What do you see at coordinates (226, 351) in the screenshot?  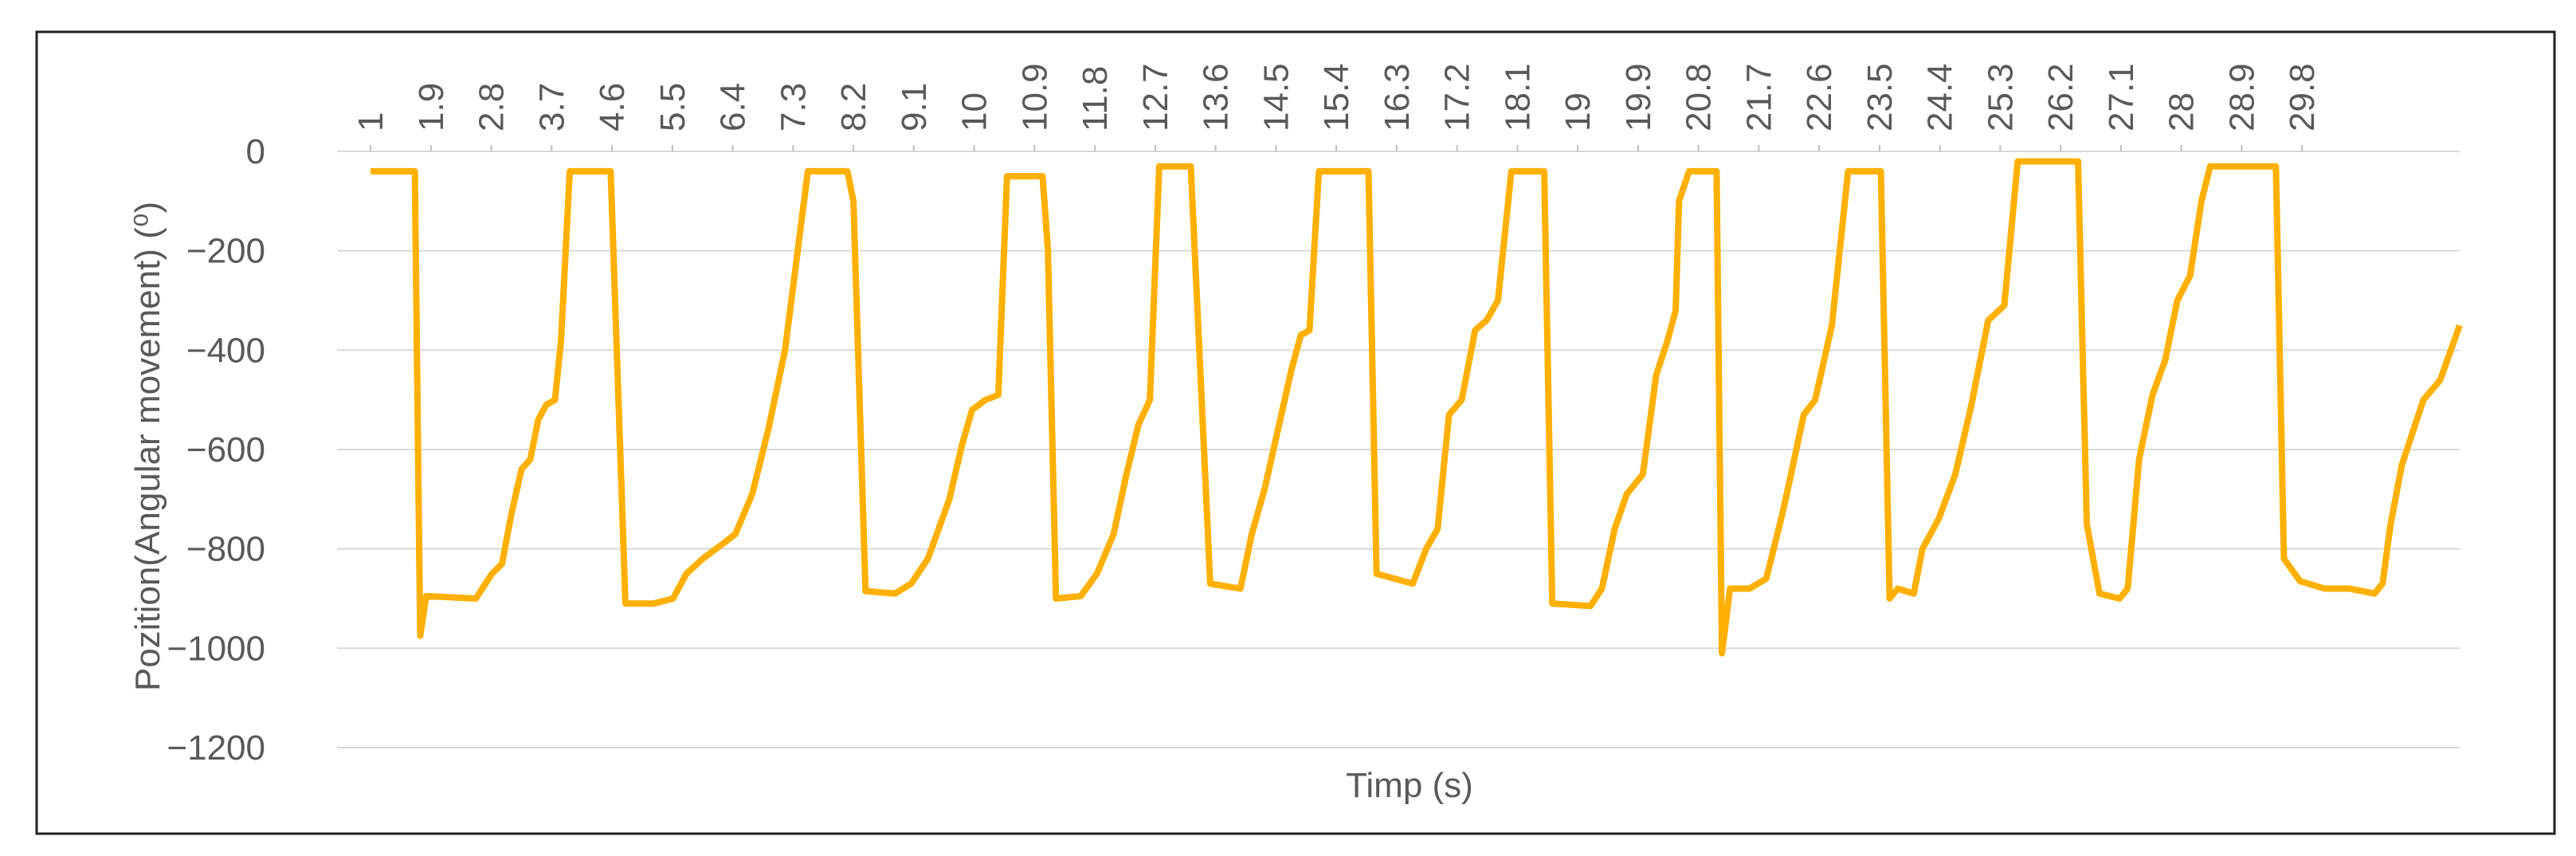 I see `y-tick-label: −400` at bounding box center [226, 351].